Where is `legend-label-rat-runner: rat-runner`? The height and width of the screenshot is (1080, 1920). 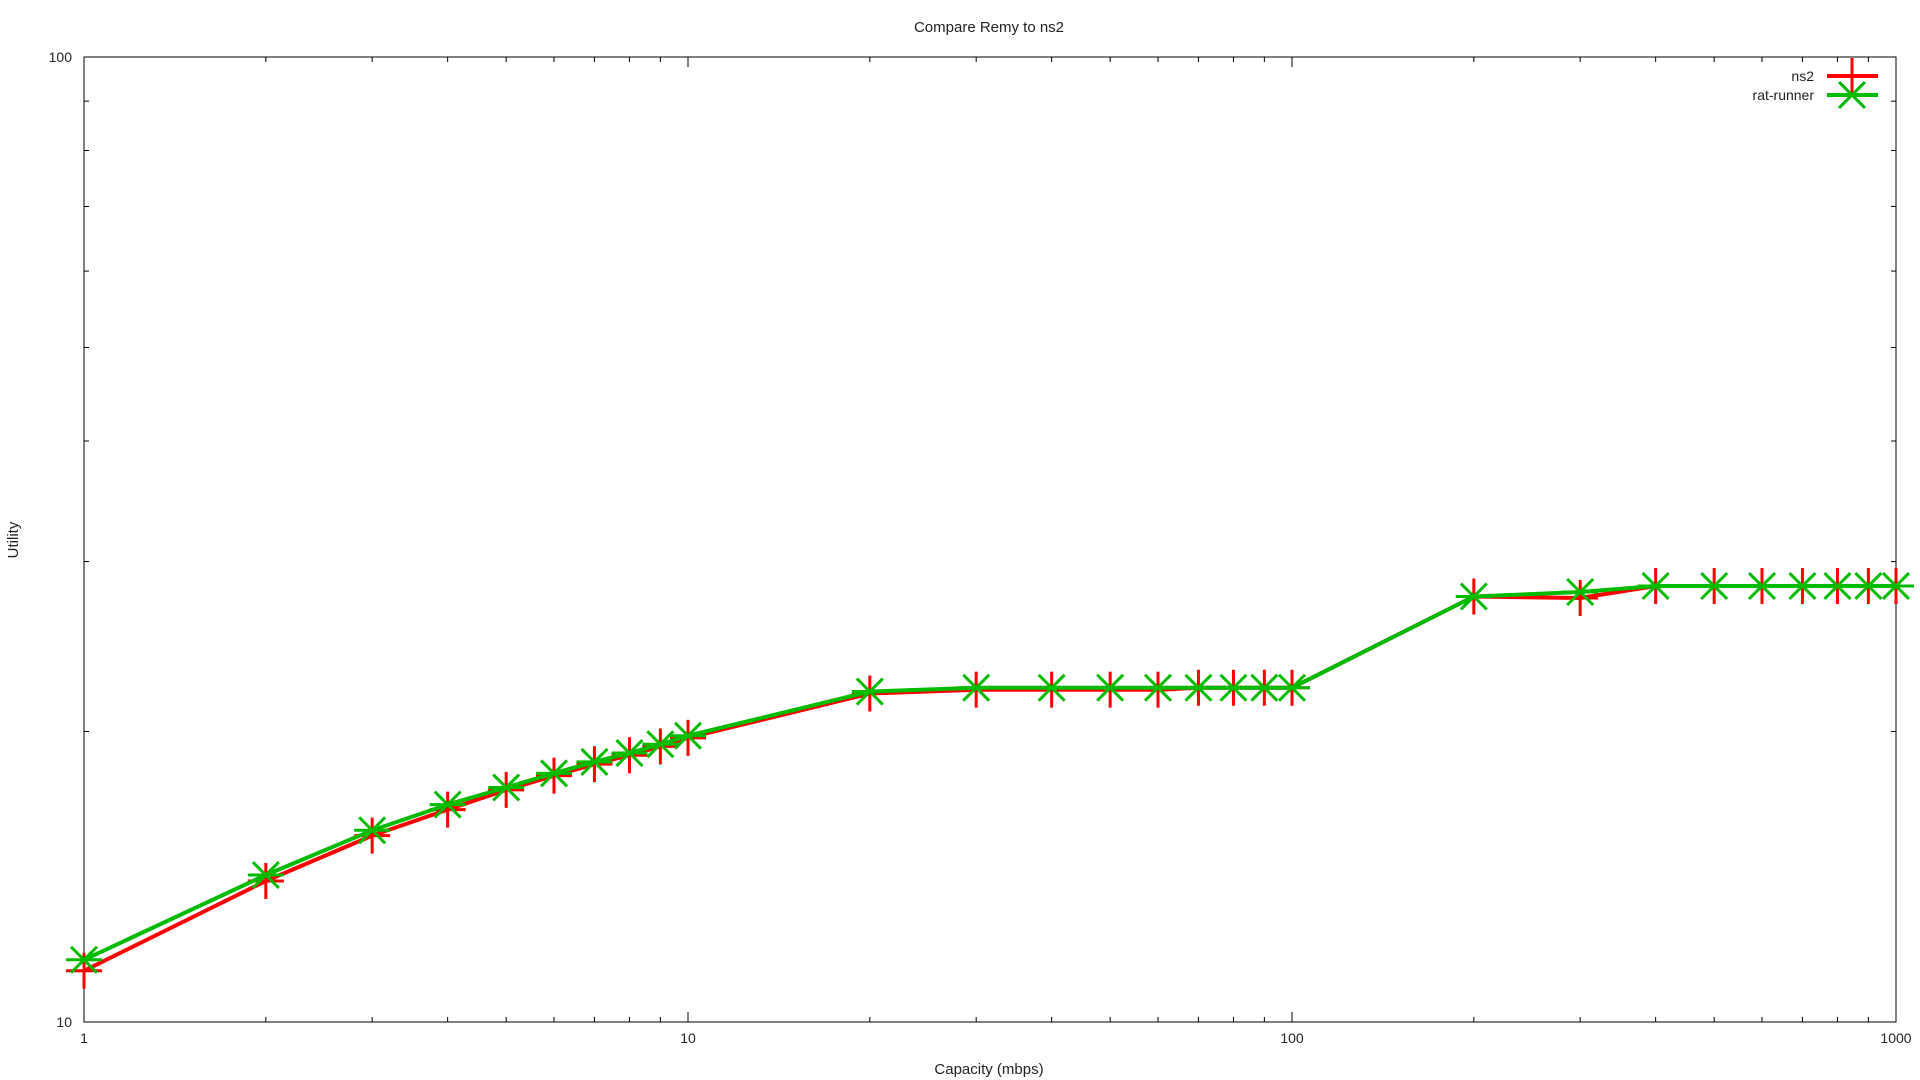
legend-label-rat-runner: rat-runner is located at coordinates (1784, 95).